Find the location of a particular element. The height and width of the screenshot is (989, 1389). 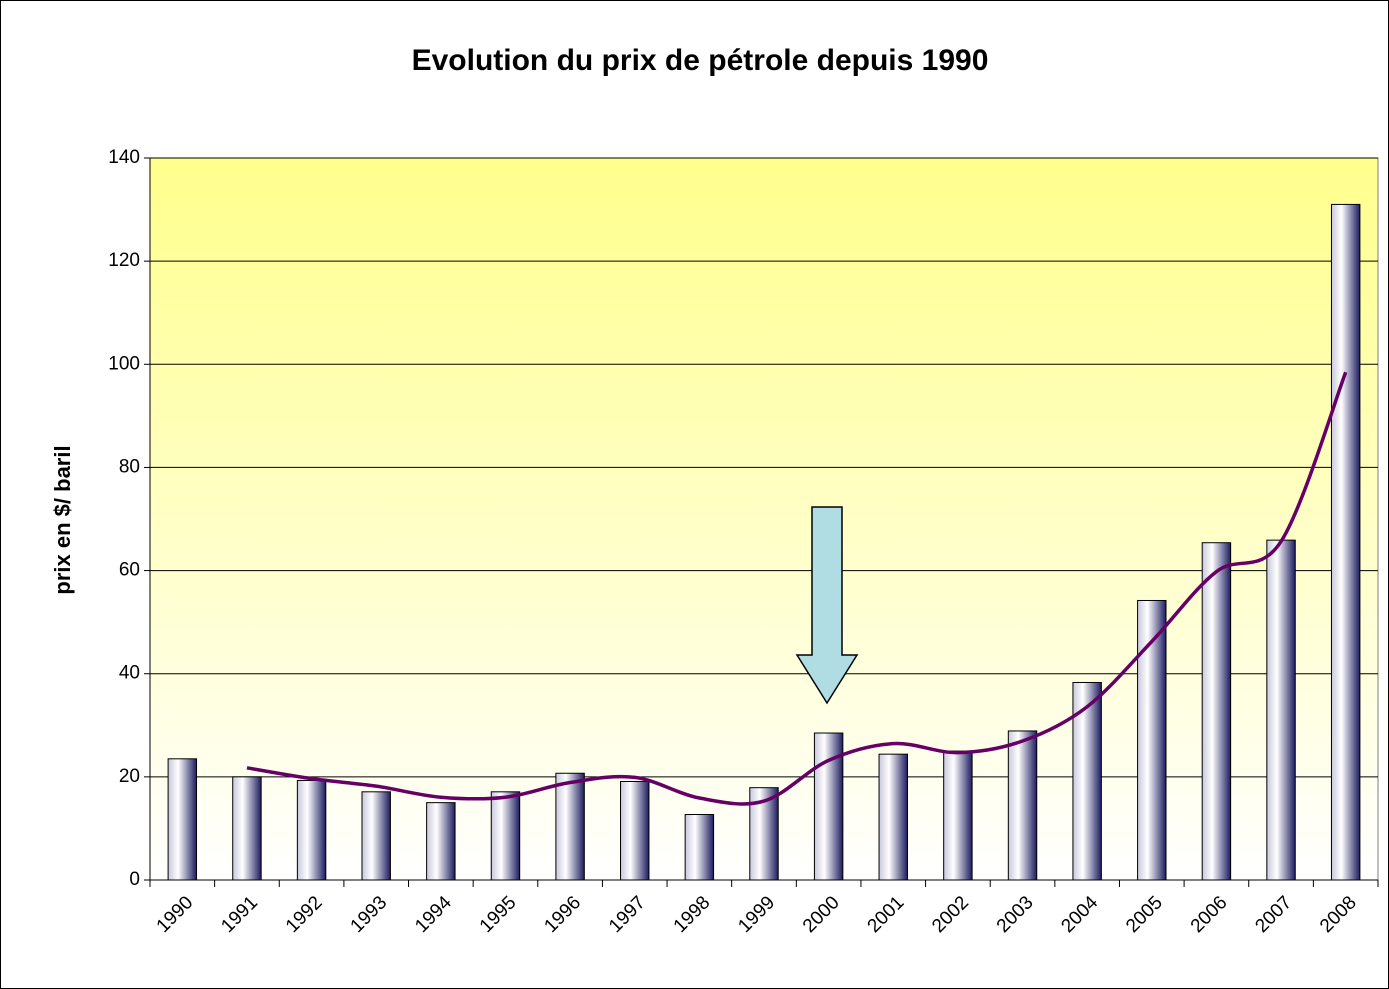

y-tick-label: 0 is located at coordinates (134, 879).